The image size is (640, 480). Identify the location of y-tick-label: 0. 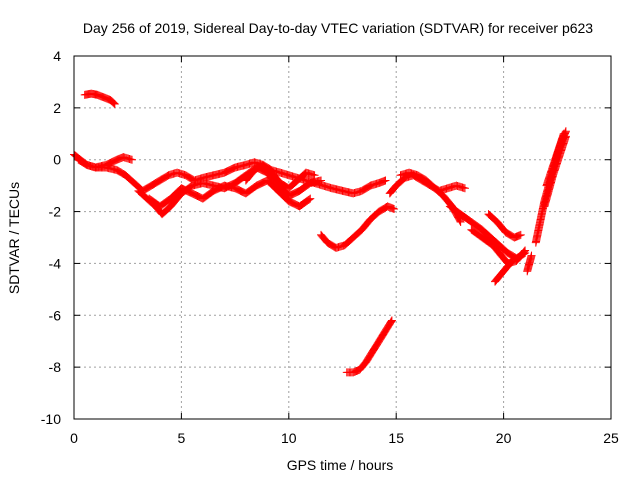
(57, 160).